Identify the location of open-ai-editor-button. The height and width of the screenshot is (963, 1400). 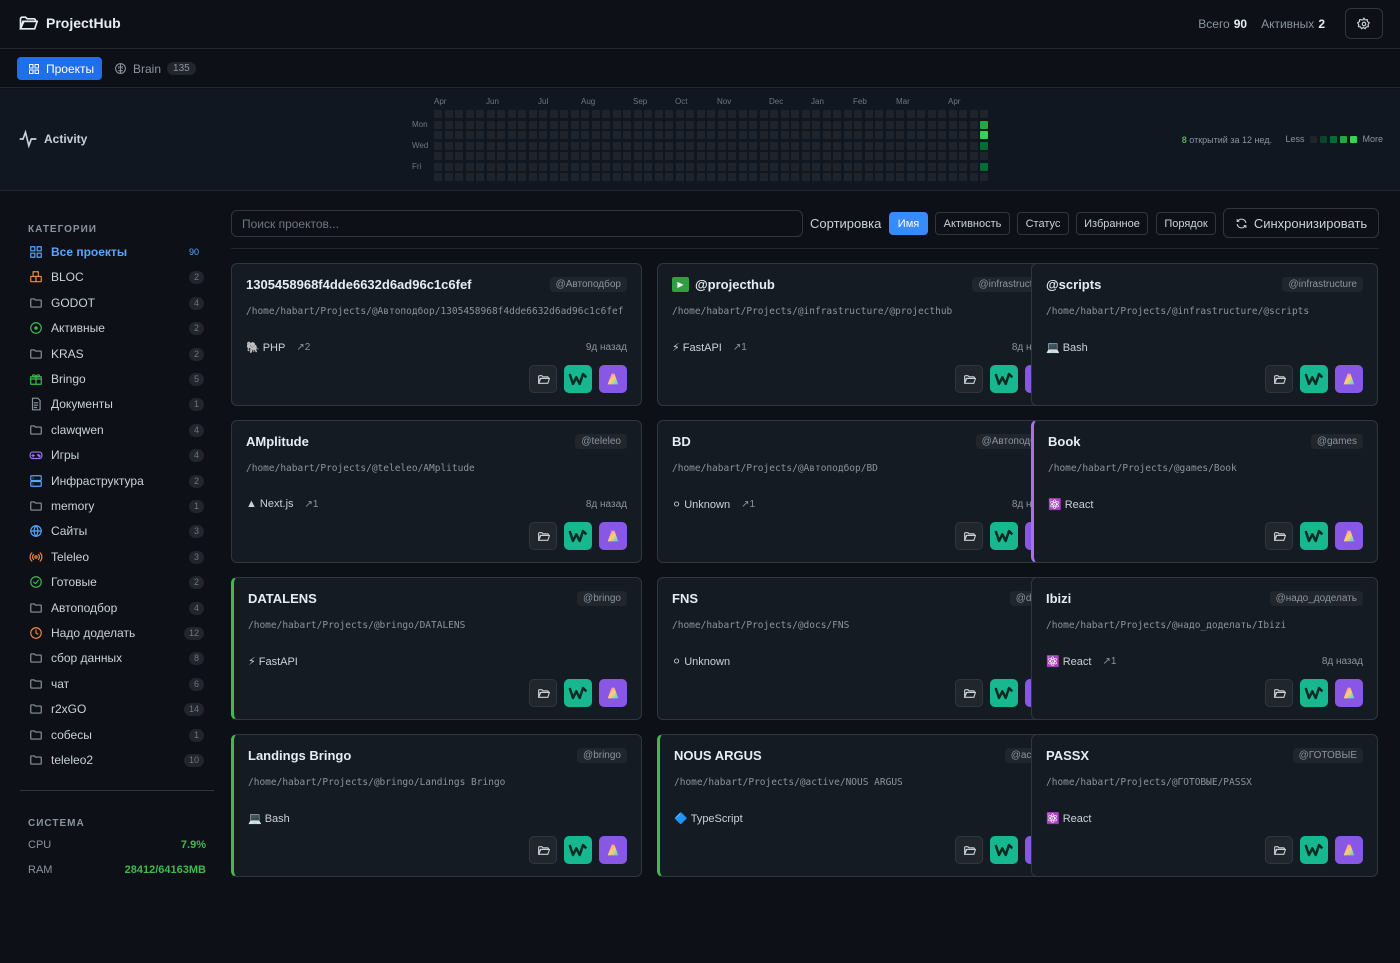
(1349, 536).